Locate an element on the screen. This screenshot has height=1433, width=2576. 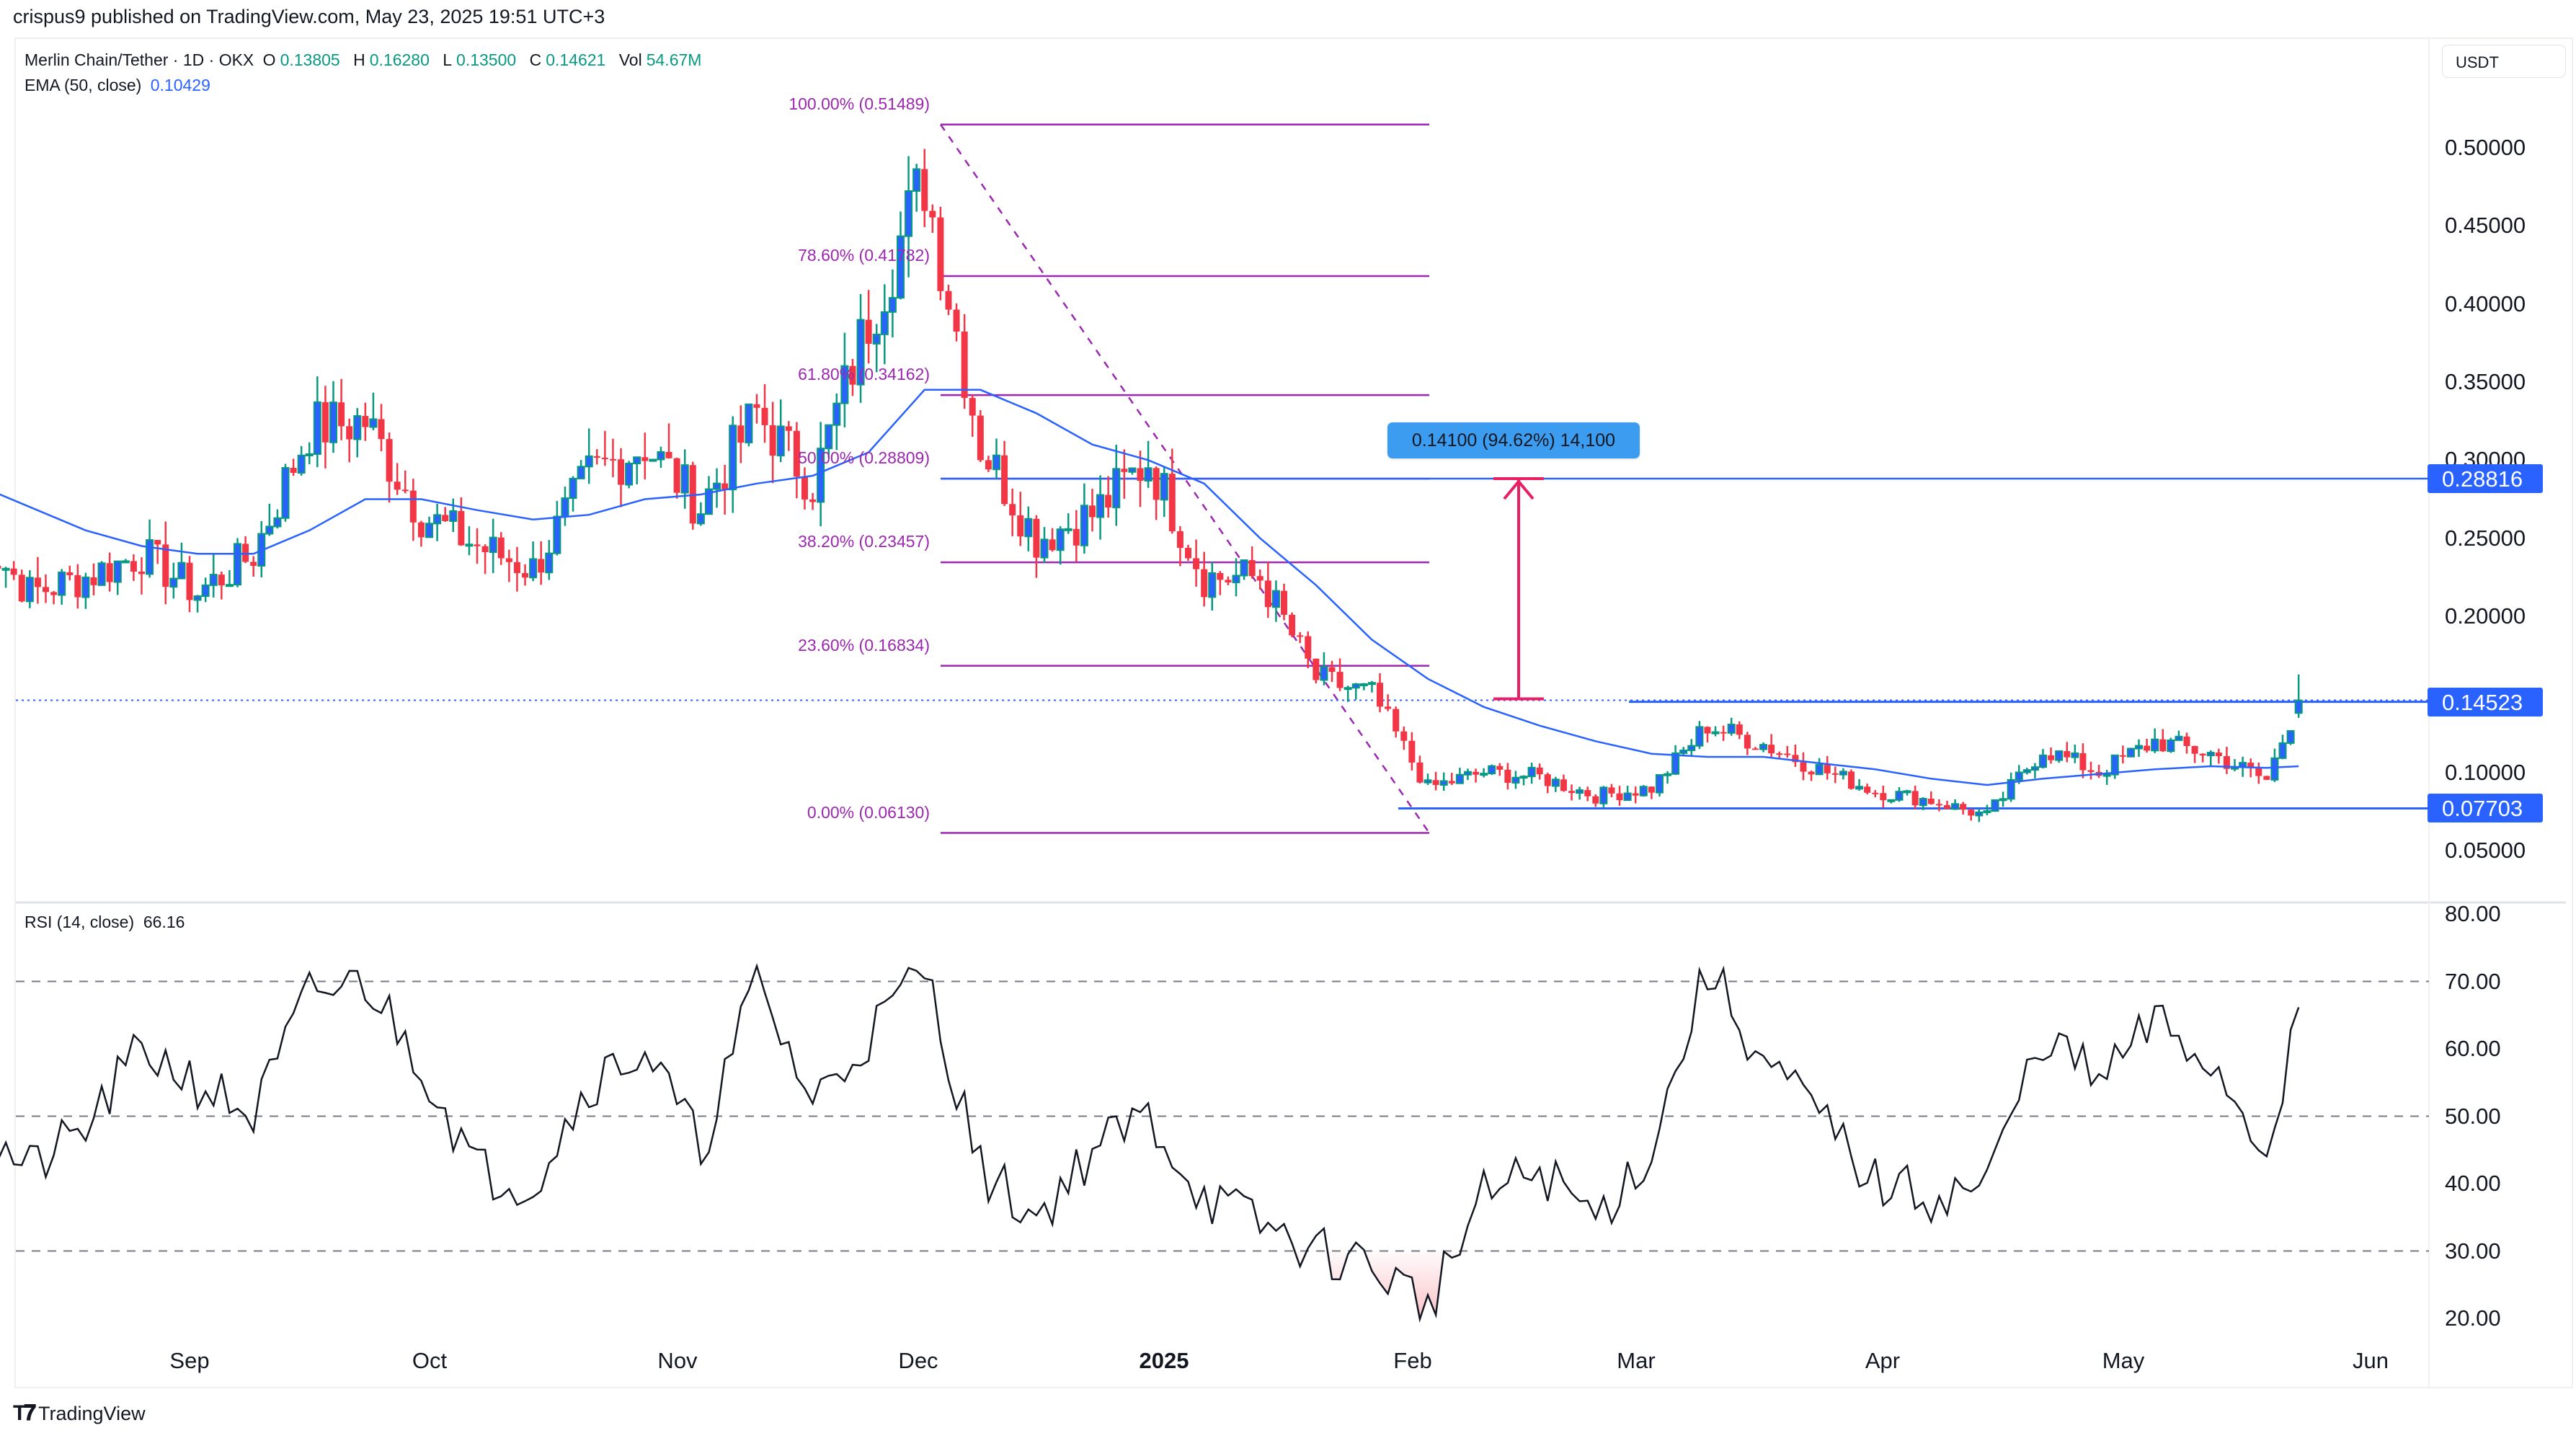
time-tick: Mar is located at coordinates (1636, 1360).